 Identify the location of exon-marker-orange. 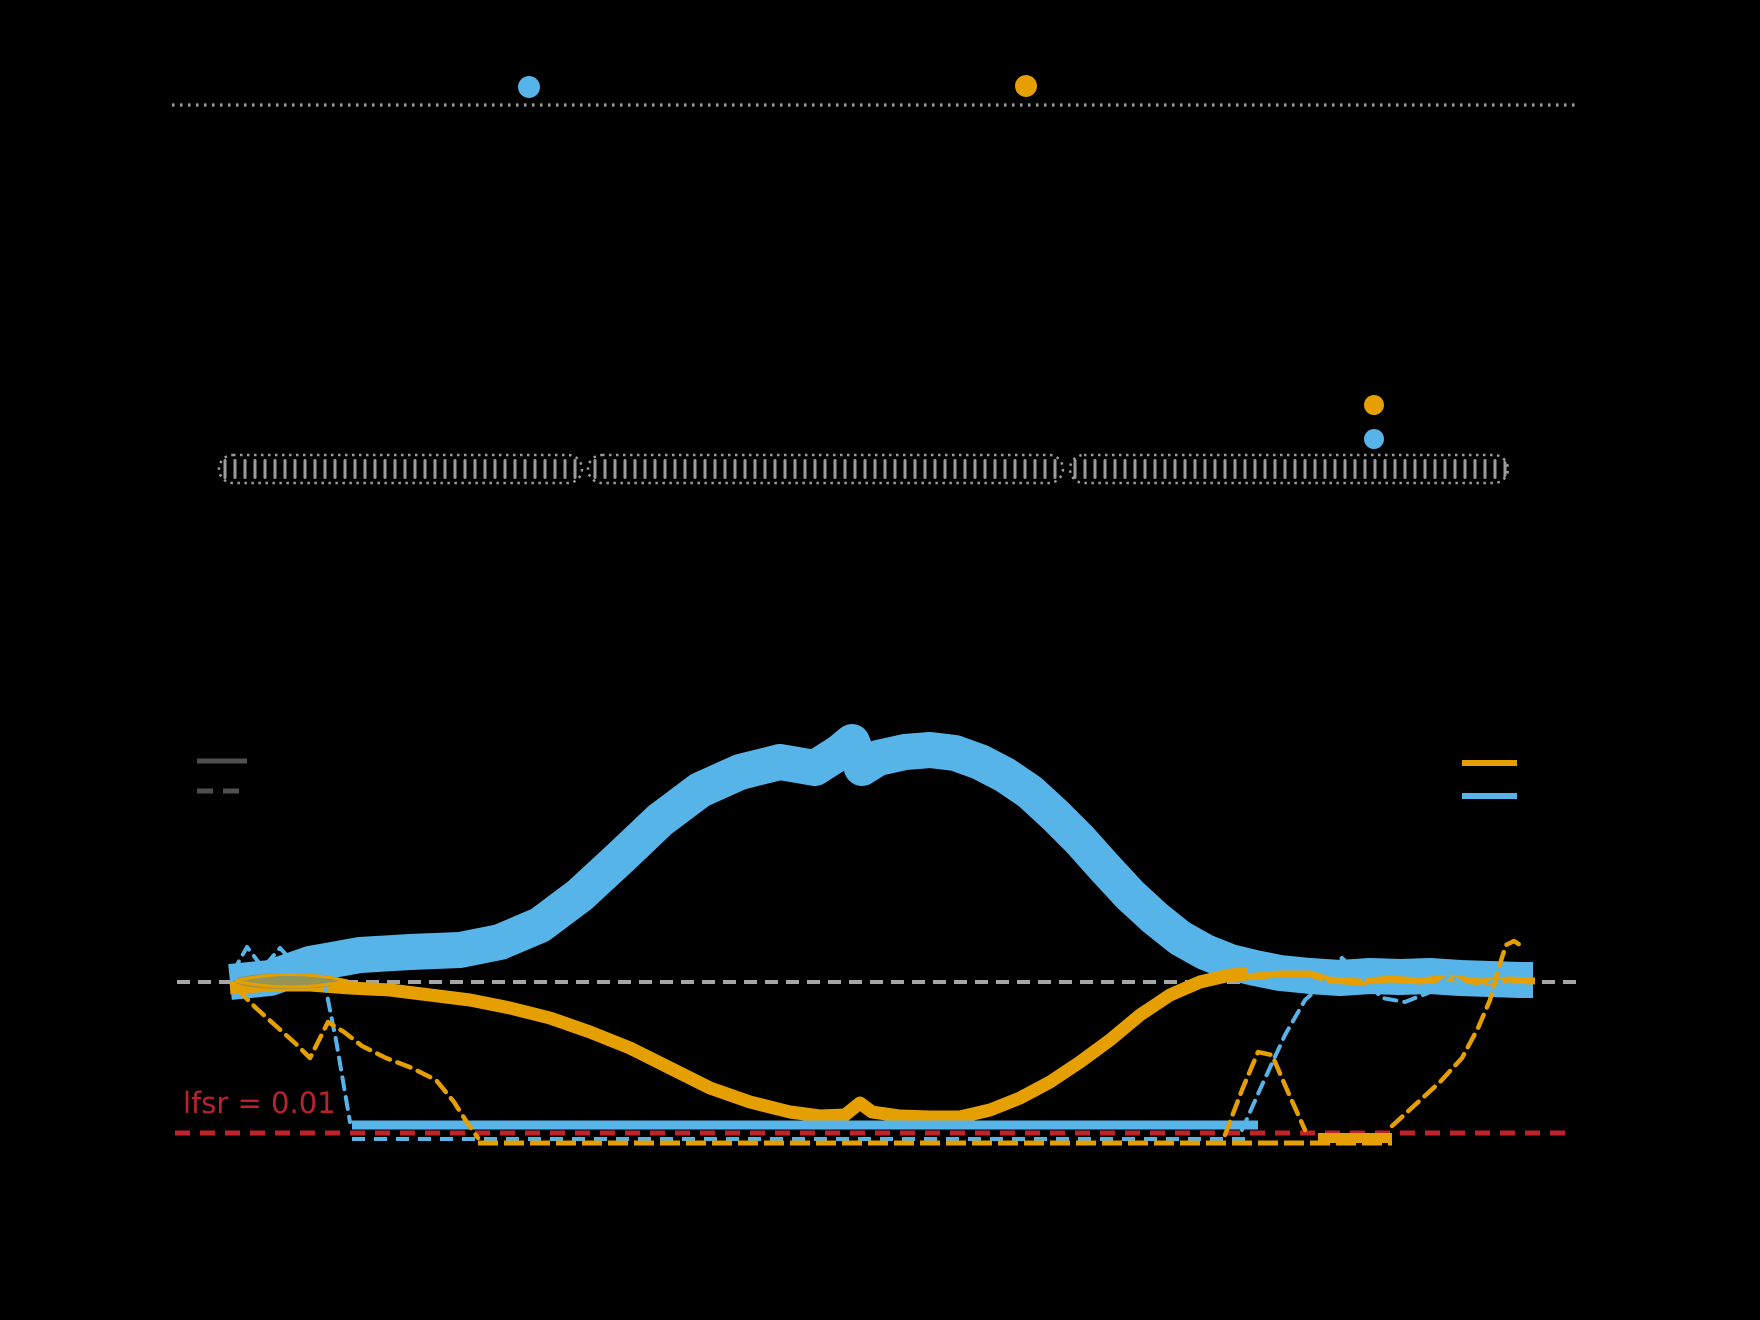
(1374, 405).